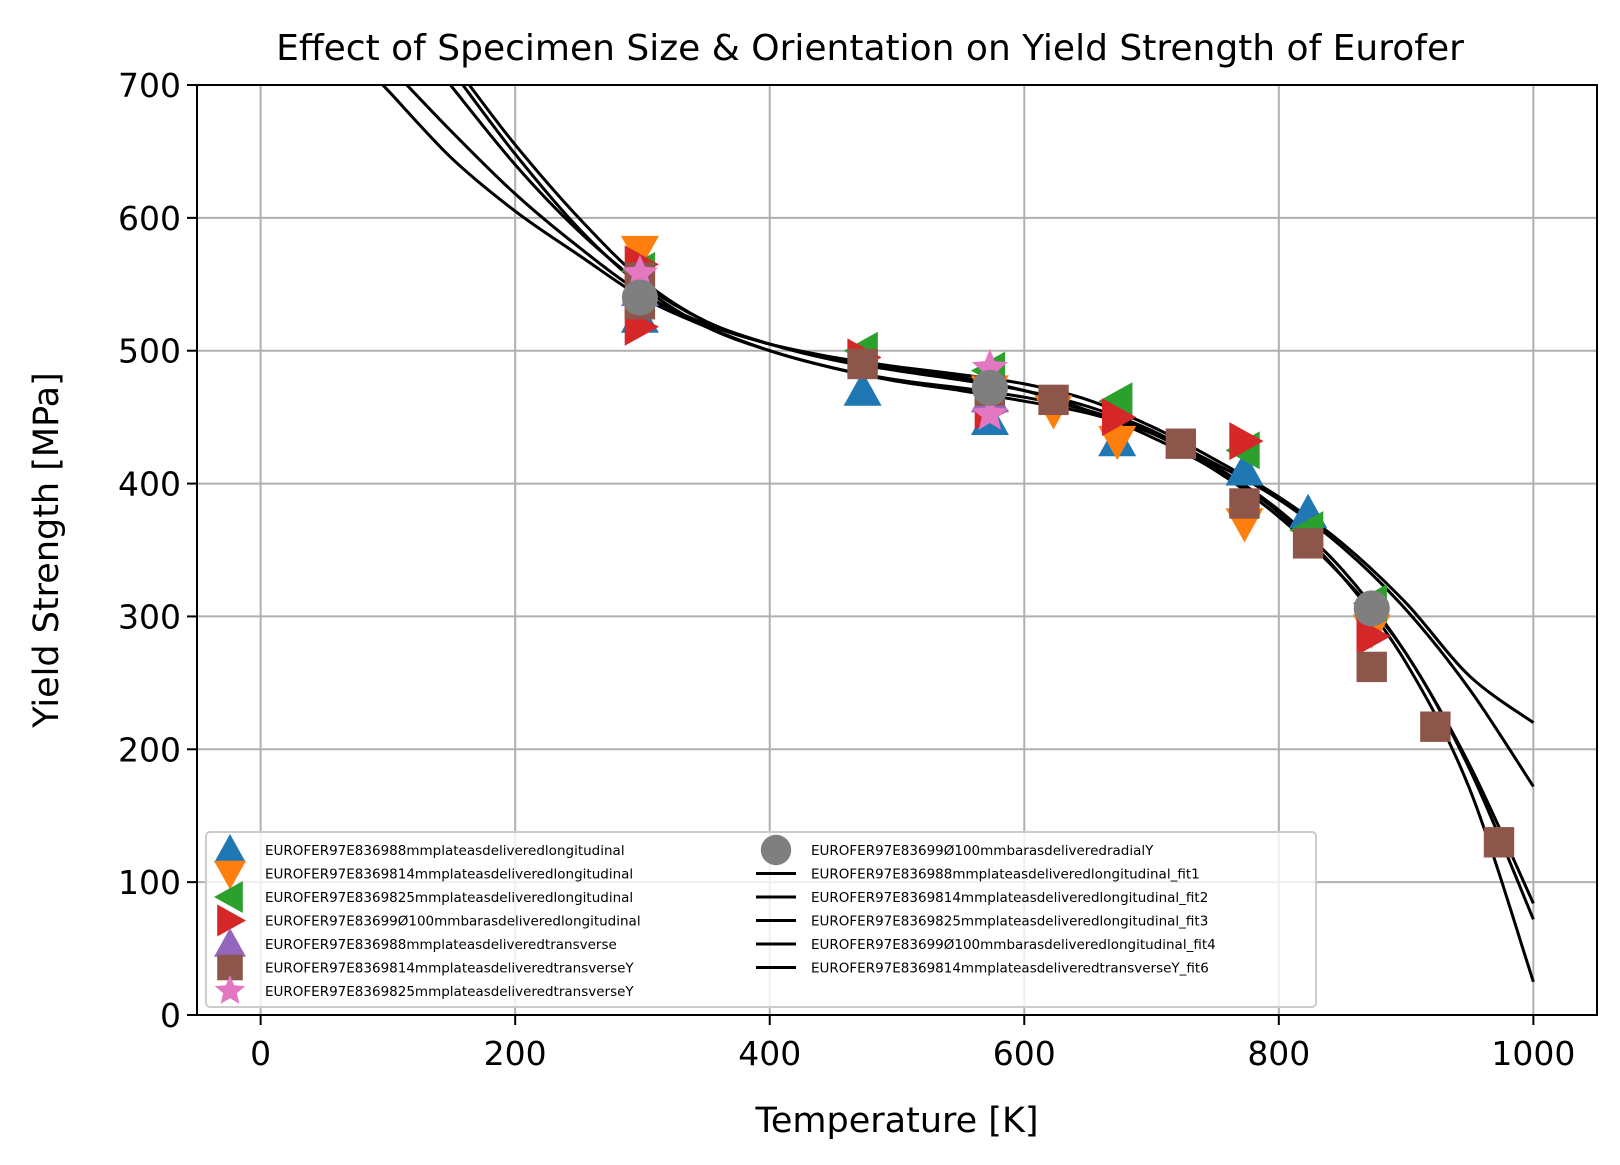 This screenshot has height=1165, width=1620. Describe the element at coordinates (149, 616) in the screenshot. I see `y-tick-label: 300` at that location.